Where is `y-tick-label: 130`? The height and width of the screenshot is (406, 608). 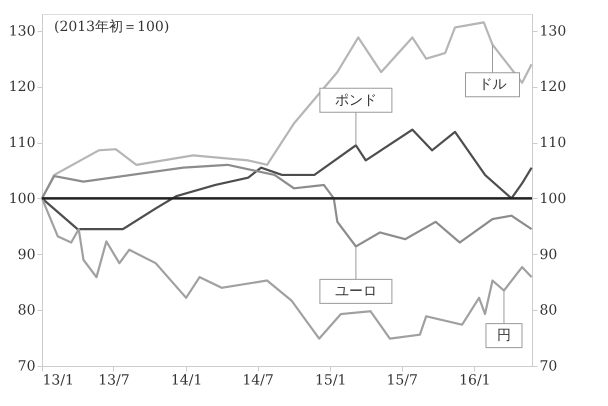
y-tick-label: 130 is located at coordinates (22, 31).